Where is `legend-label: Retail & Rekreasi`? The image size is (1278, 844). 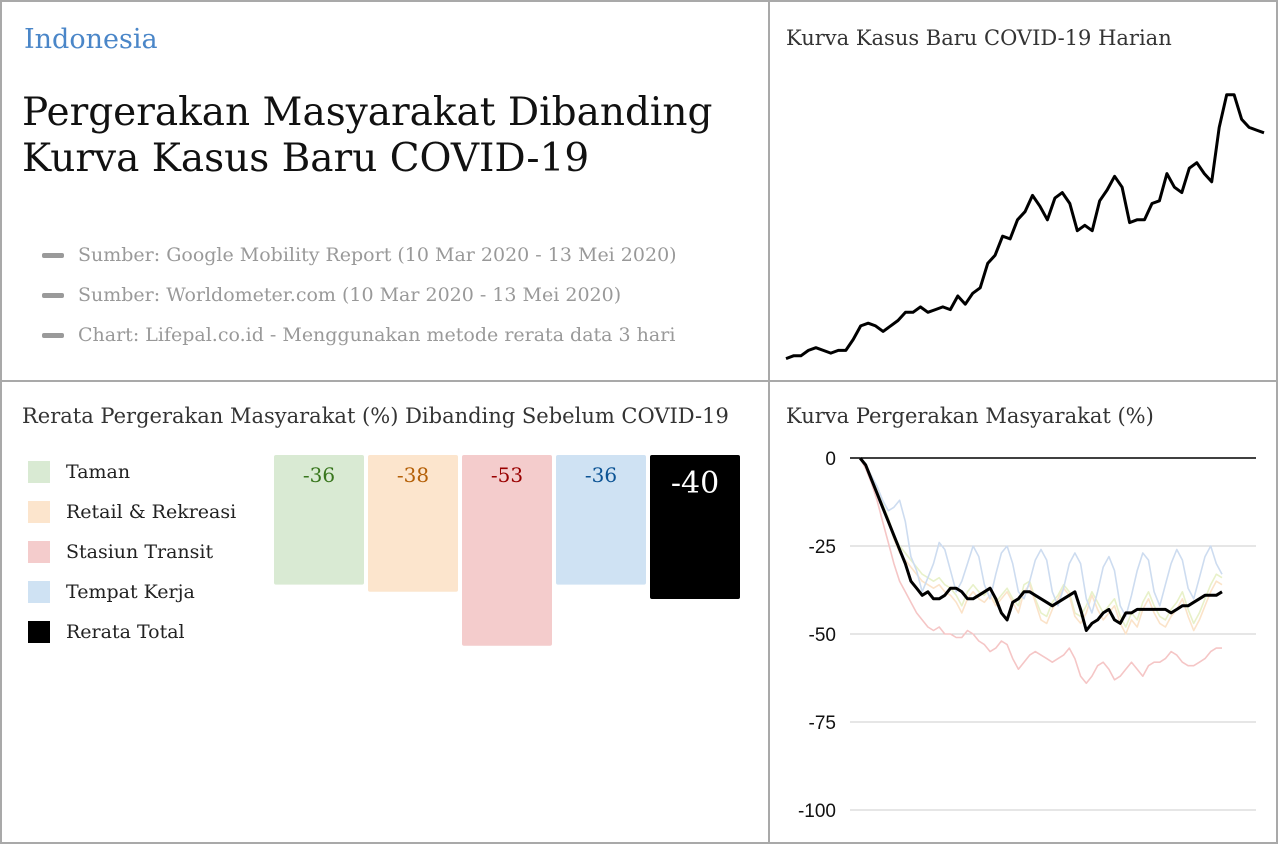 legend-label: Retail & Rekreasi is located at coordinates (151, 512).